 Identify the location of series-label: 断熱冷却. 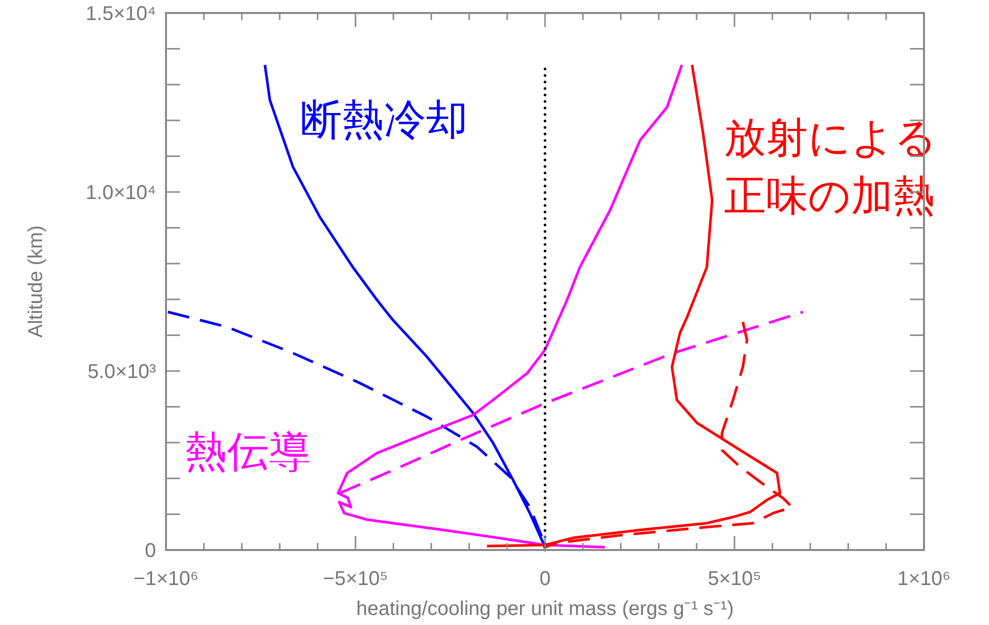
(384, 119).